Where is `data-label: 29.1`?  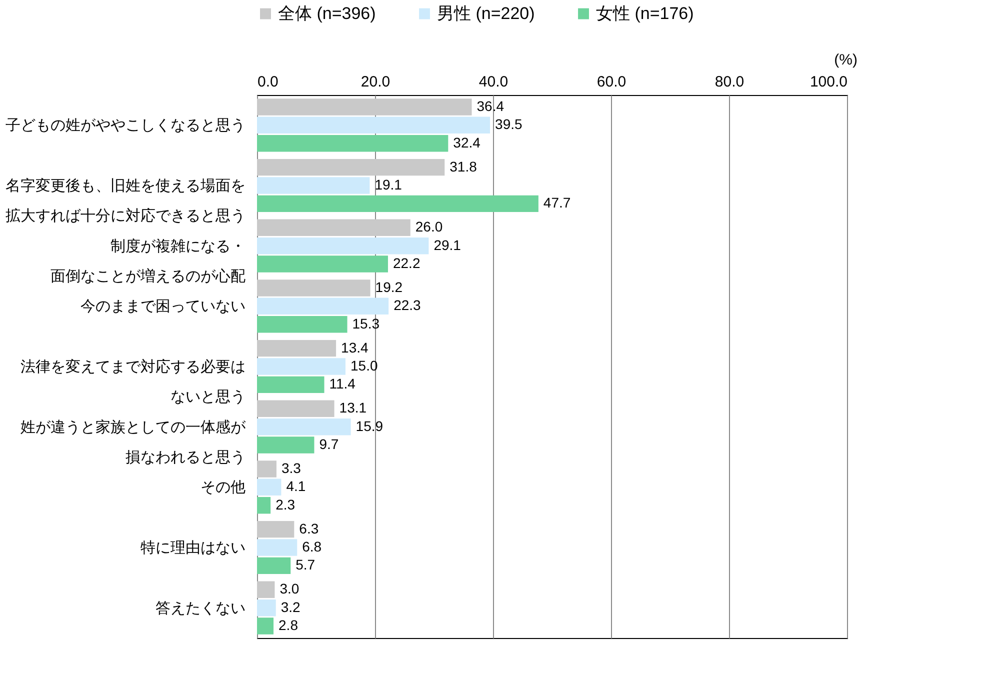
data-label: 29.1 is located at coordinates (448, 244).